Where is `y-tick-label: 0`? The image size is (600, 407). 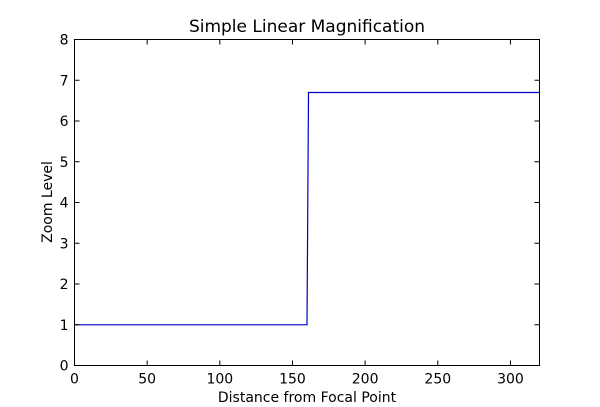 y-tick-label: 0 is located at coordinates (64, 367).